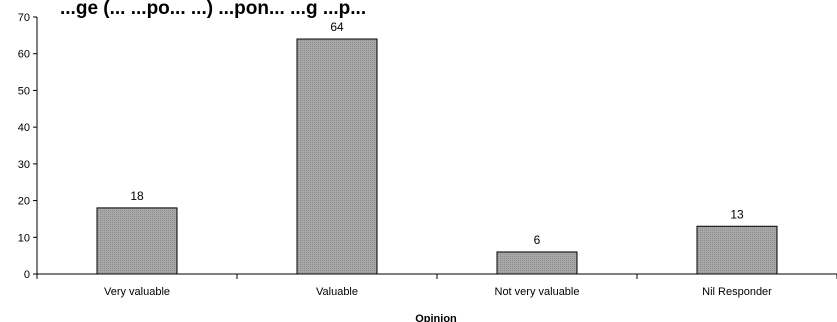  I want to click on y-tick-label: 0, so click(27, 275).